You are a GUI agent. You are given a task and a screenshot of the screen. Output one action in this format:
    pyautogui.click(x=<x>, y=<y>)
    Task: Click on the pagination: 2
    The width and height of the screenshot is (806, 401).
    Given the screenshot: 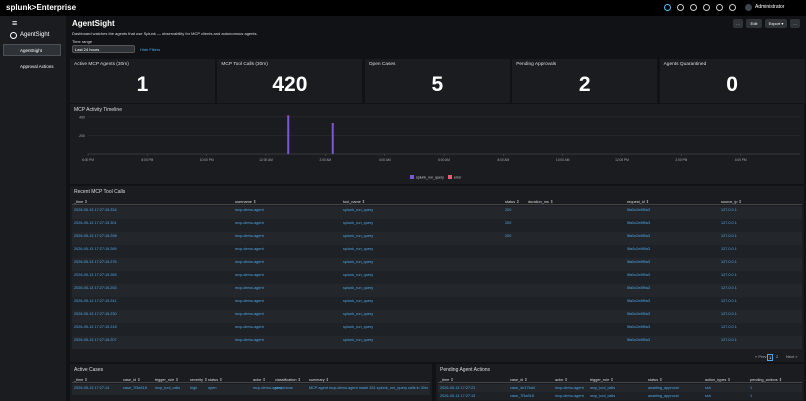 What is the action you would take?
    pyautogui.click(x=777, y=356)
    